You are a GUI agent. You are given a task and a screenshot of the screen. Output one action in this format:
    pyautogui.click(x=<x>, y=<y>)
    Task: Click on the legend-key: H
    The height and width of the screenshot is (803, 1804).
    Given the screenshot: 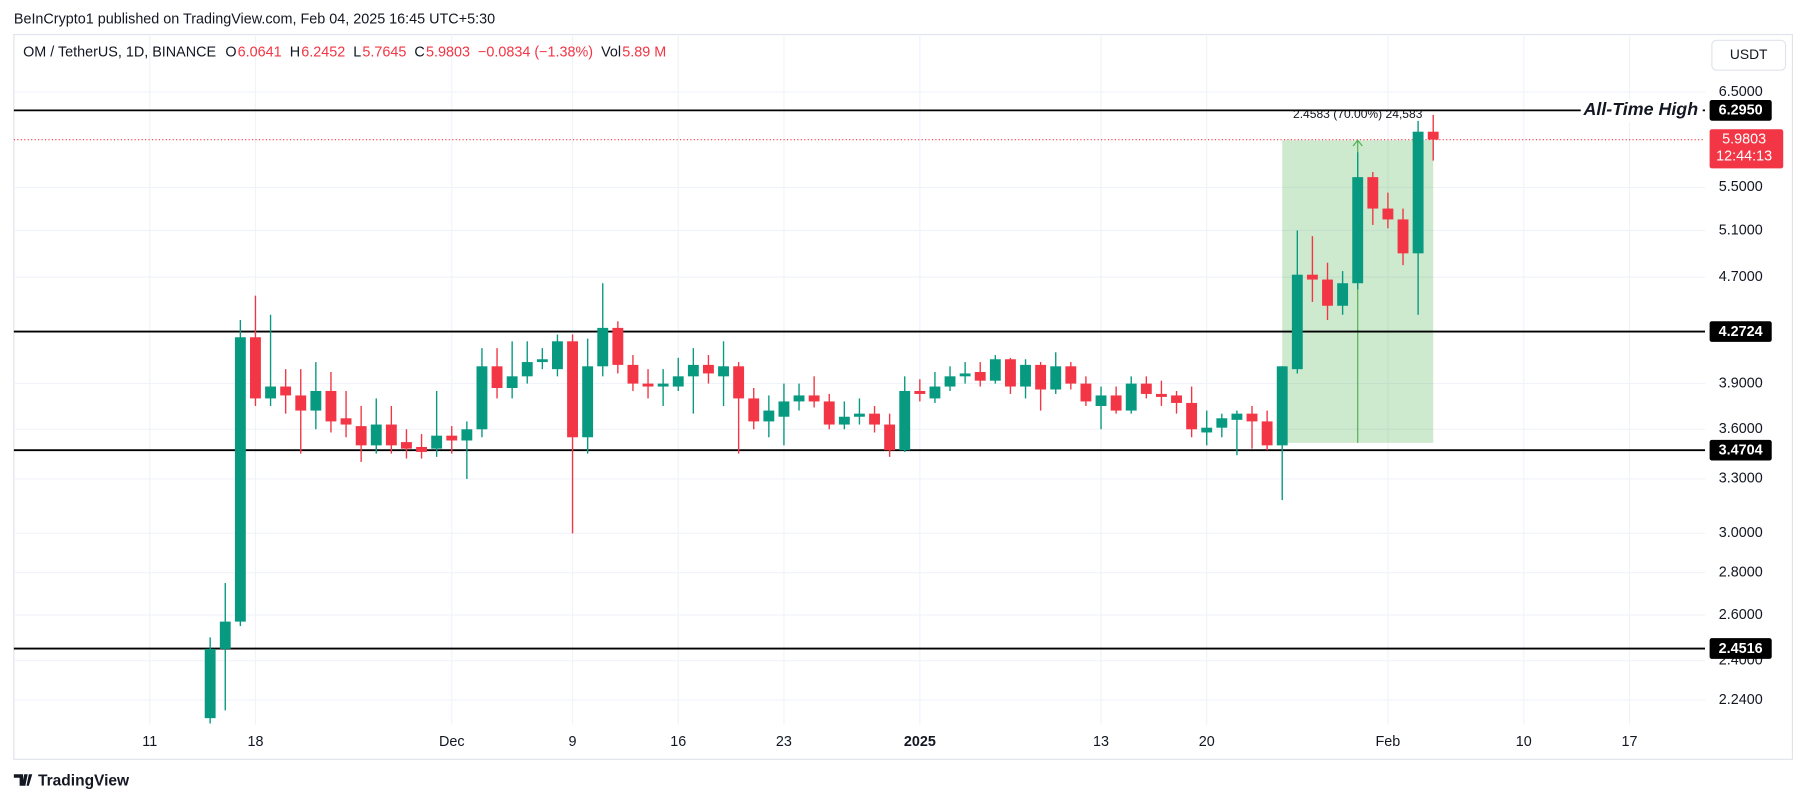 What is the action you would take?
    pyautogui.click(x=295, y=53)
    